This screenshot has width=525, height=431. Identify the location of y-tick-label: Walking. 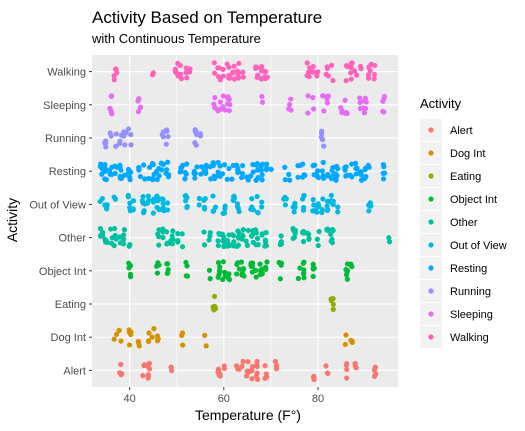
(66, 73).